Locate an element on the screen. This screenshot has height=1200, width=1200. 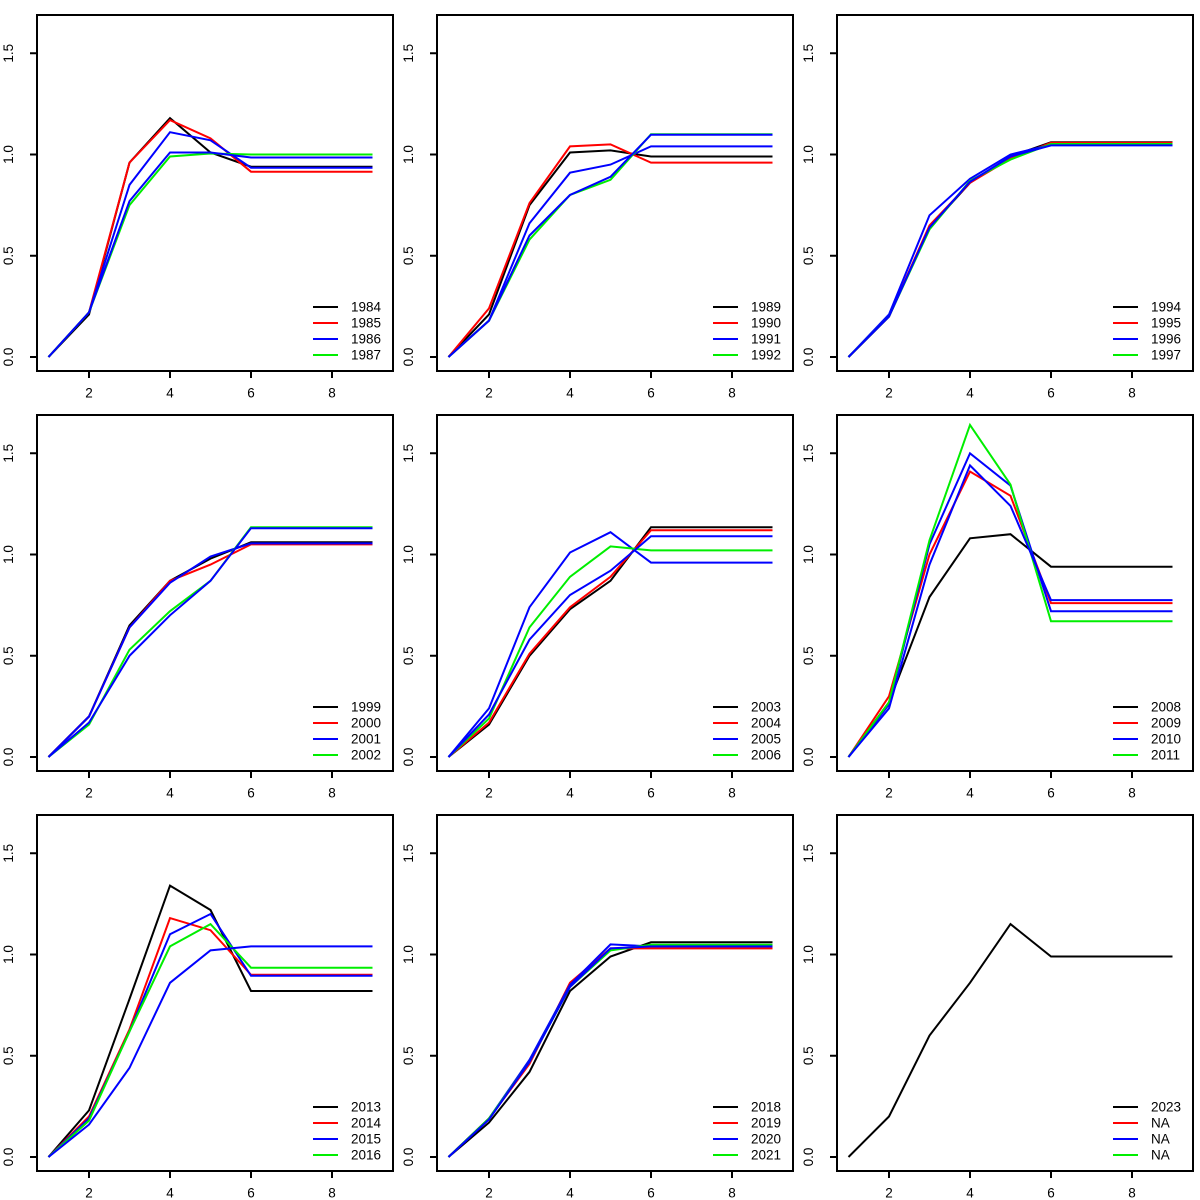
series-line-2009 is located at coordinates (1010, 614).